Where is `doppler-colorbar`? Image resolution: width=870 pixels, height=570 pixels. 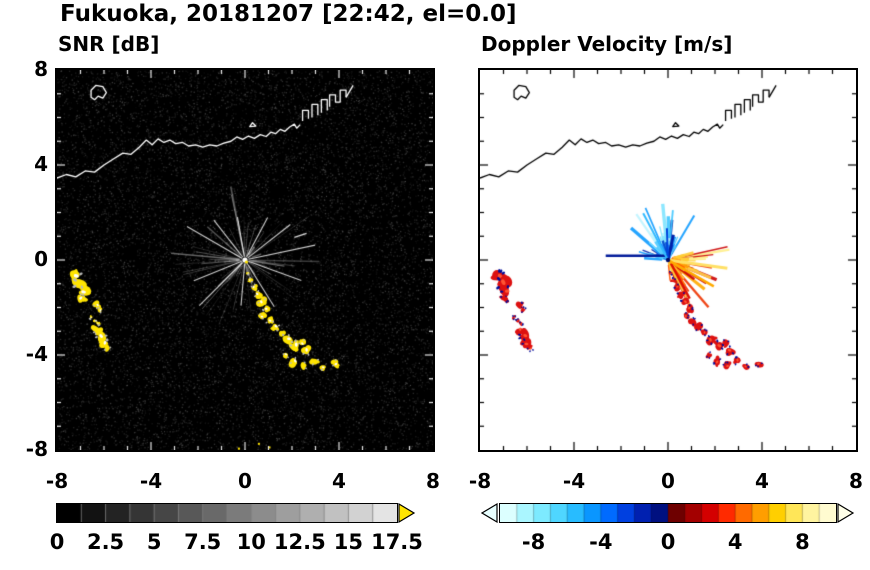 doppler-colorbar is located at coordinates (668, 513).